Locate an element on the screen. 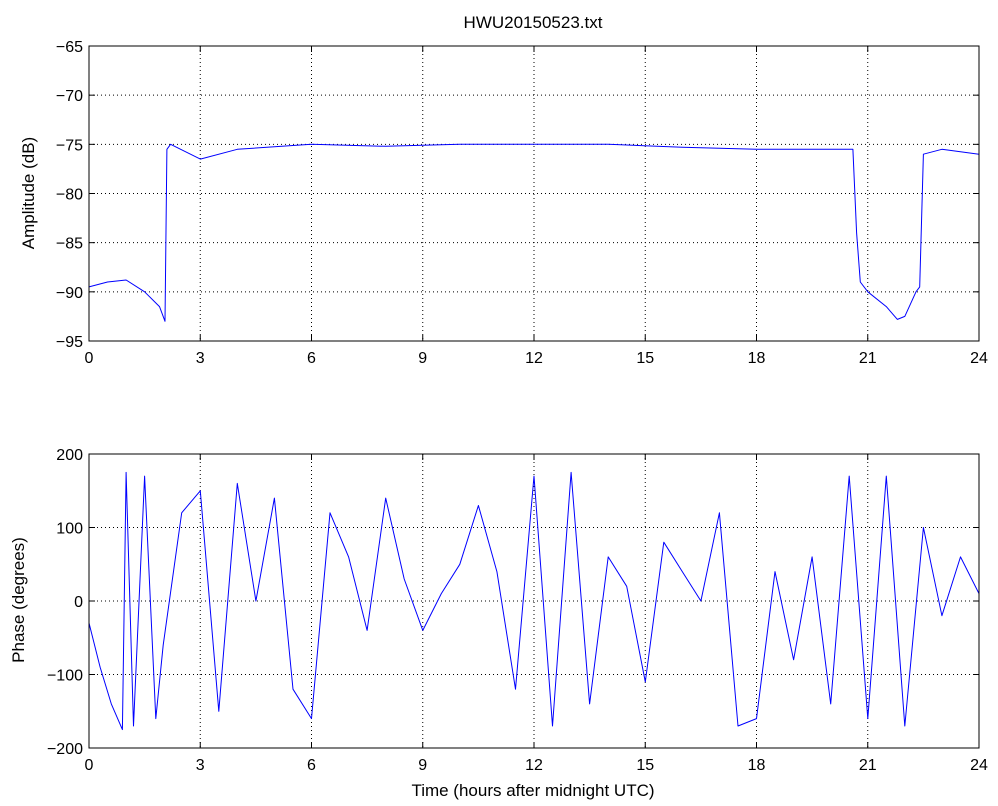 The height and width of the screenshot is (806, 998). y-tick-label: −85 is located at coordinates (69, 244).